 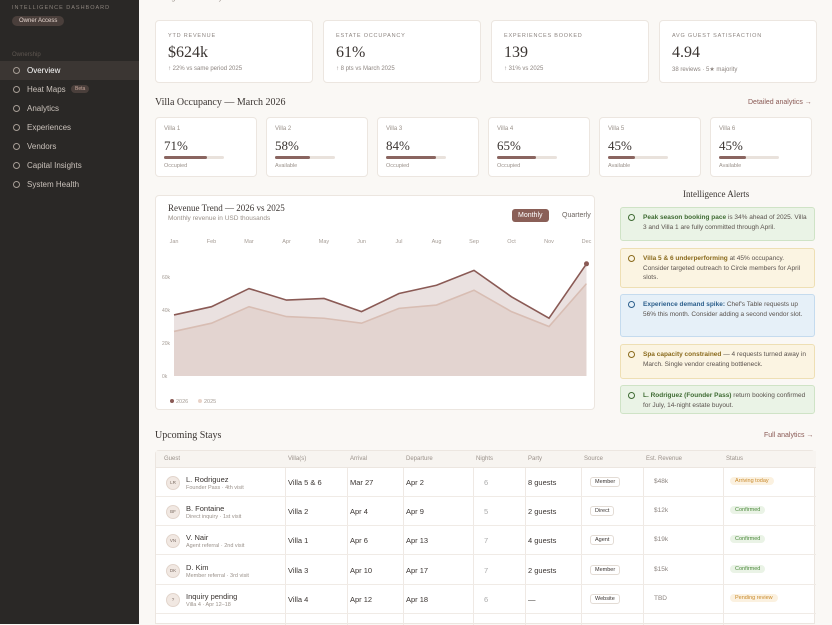 What do you see at coordinates (684, 304) in the screenshot?
I see `alert-lead: Experience demand spike:` at bounding box center [684, 304].